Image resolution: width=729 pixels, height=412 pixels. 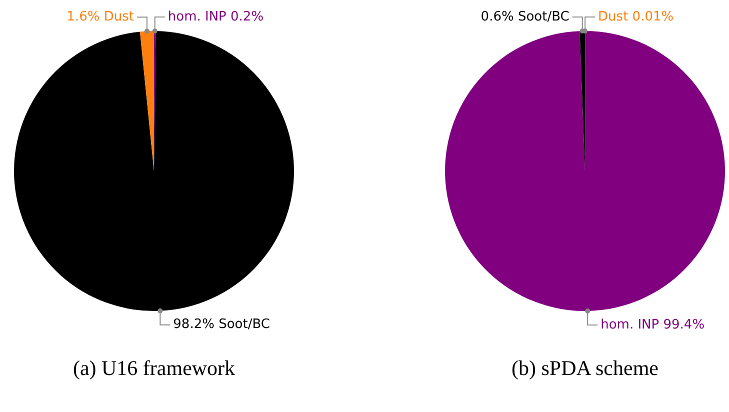 I want to click on data-label: 98.2%, so click(x=193, y=324).